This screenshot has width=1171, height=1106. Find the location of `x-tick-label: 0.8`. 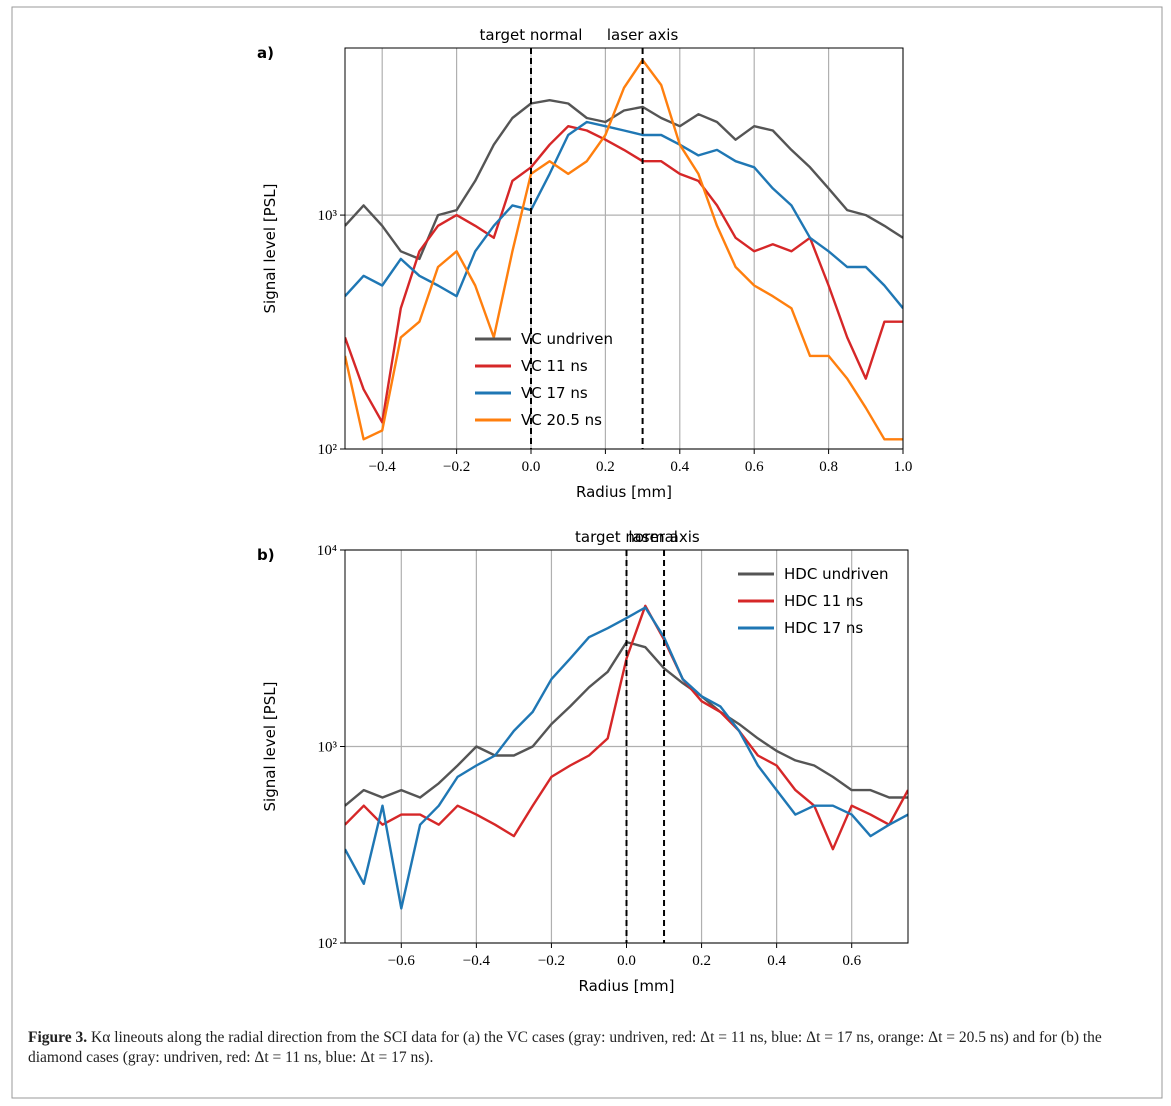

x-tick-label: 0.8 is located at coordinates (828, 467).